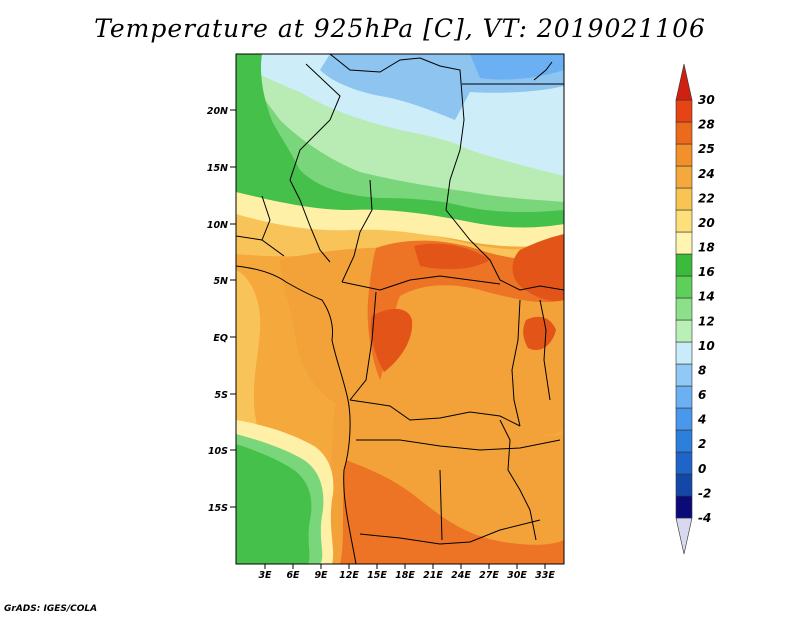 This screenshot has width=800, height=618. What do you see at coordinates (704, 518) in the screenshot?
I see `colorbar-label: -4` at bounding box center [704, 518].